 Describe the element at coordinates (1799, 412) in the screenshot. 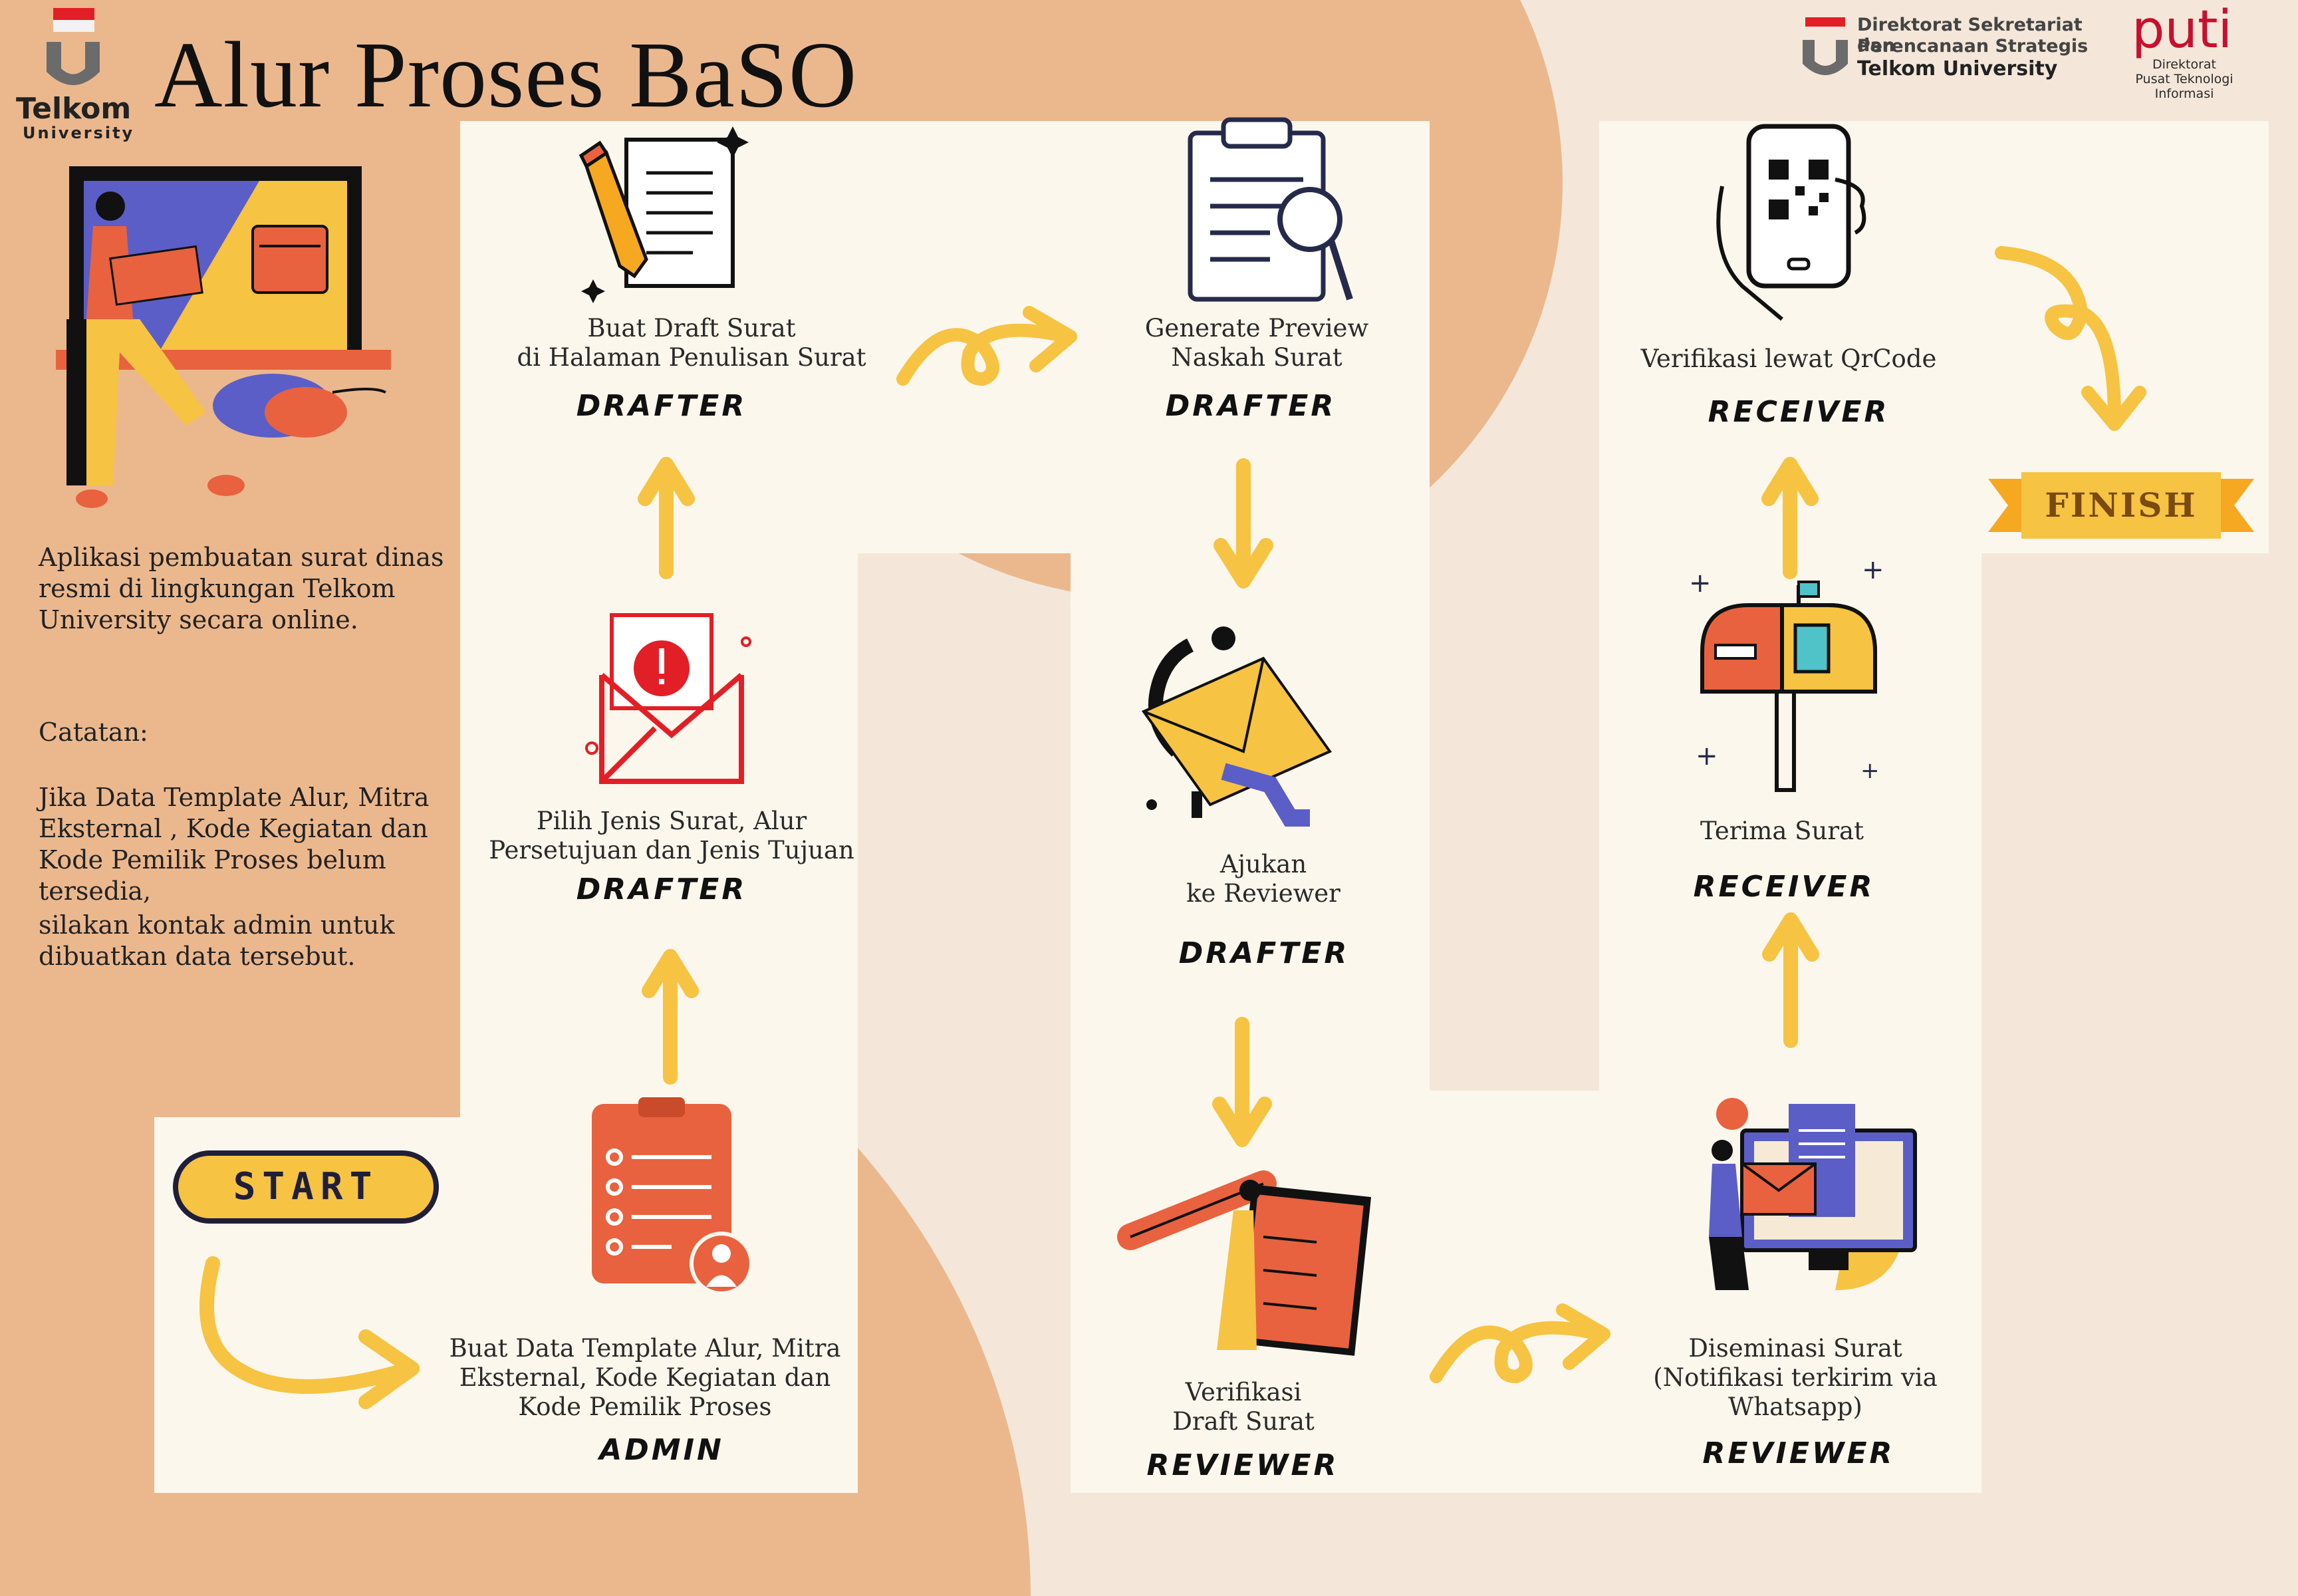

I see `step-9-role: RECEIVER` at that location.